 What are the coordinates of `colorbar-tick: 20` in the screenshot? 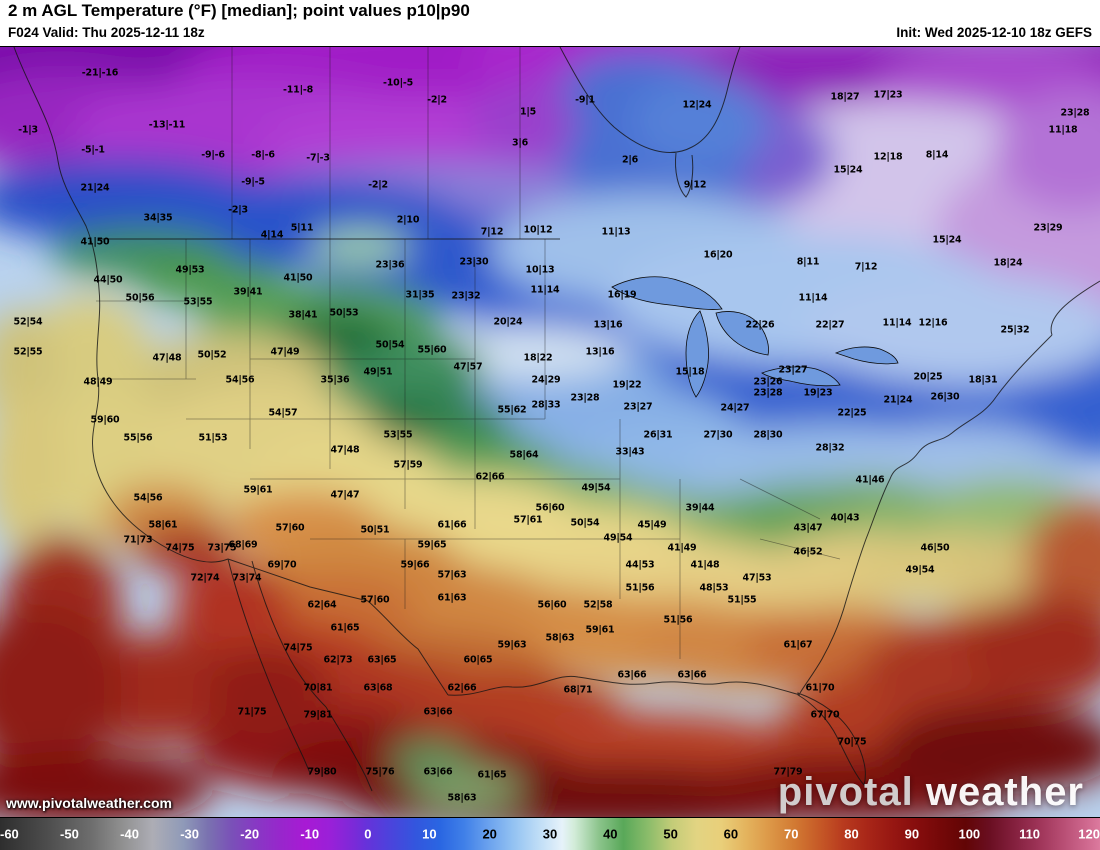 It's located at (489, 834).